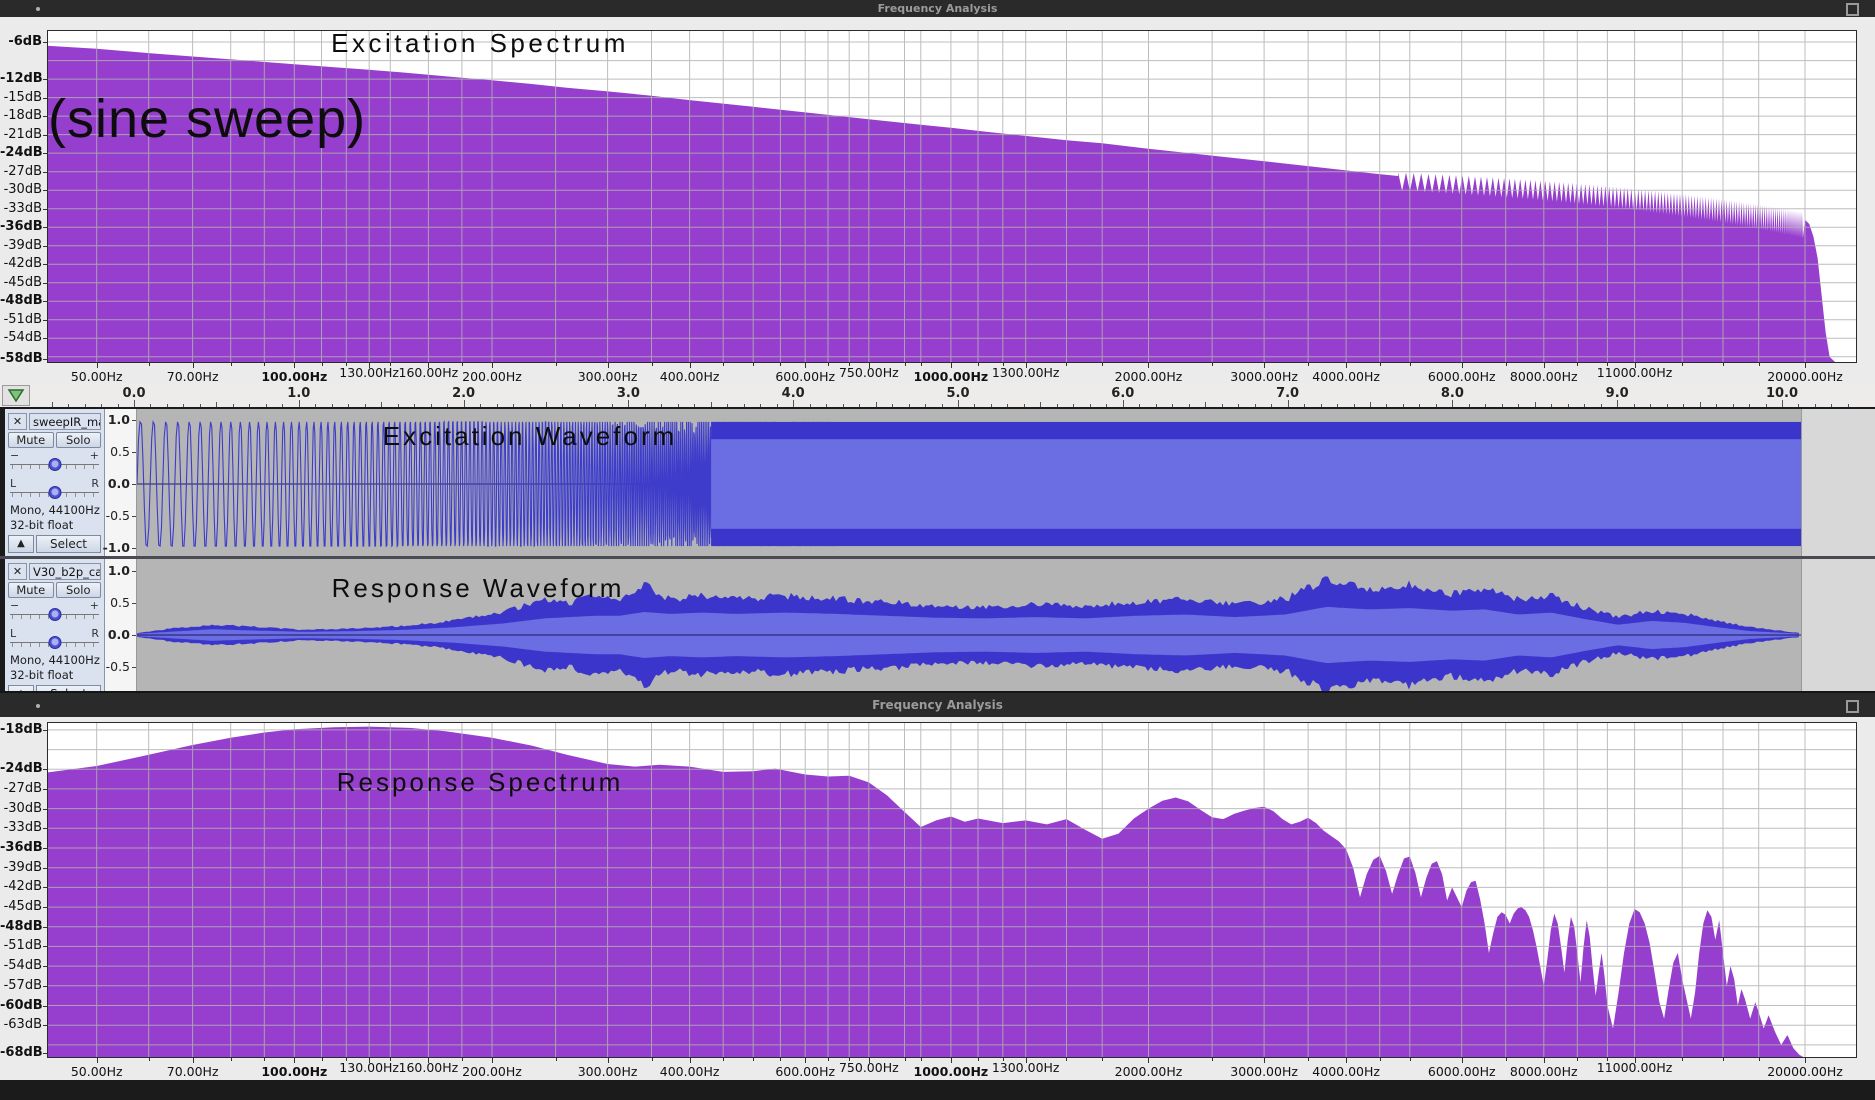  I want to click on pan-left-label: L, so click(13, 633).